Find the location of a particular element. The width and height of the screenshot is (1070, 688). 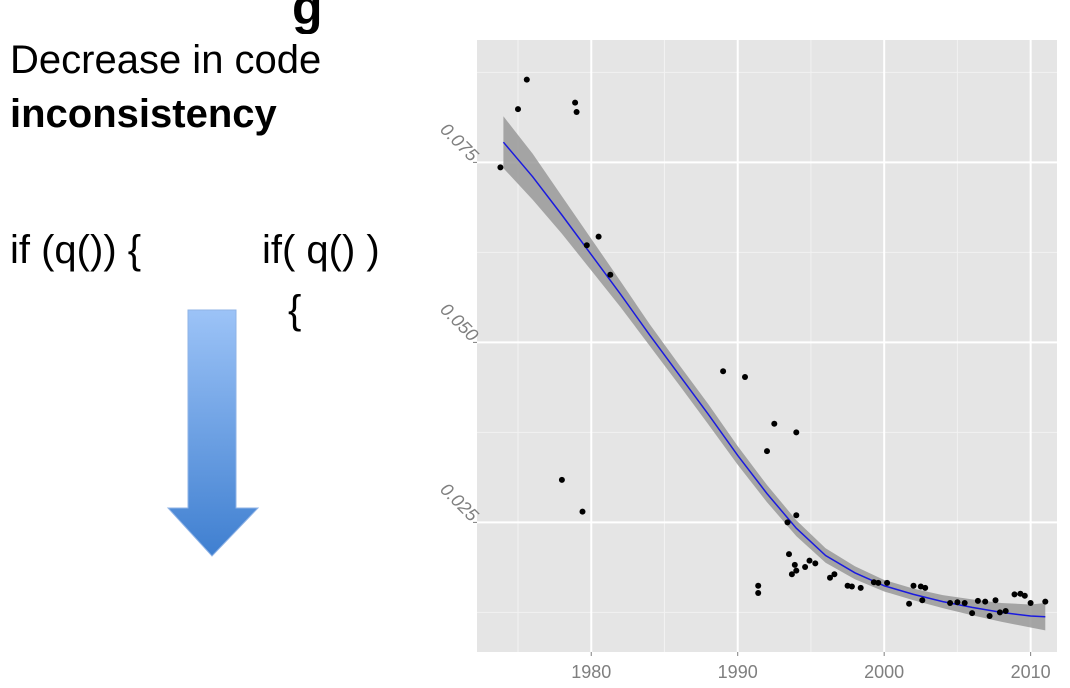

down-arrow-shape is located at coordinates (213, 433).